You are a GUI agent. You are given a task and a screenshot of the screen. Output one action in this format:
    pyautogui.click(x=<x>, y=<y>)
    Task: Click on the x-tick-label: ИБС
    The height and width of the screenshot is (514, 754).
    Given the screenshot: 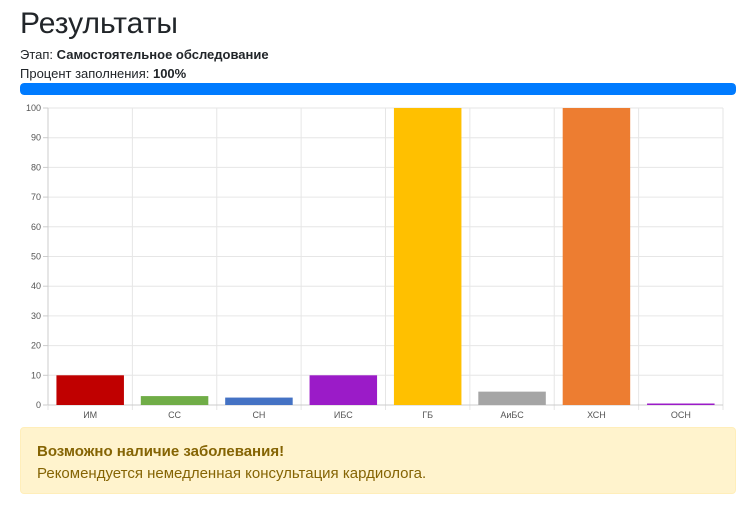 What is the action you would take?
    pyautogui.click(x=343, y=415)
    